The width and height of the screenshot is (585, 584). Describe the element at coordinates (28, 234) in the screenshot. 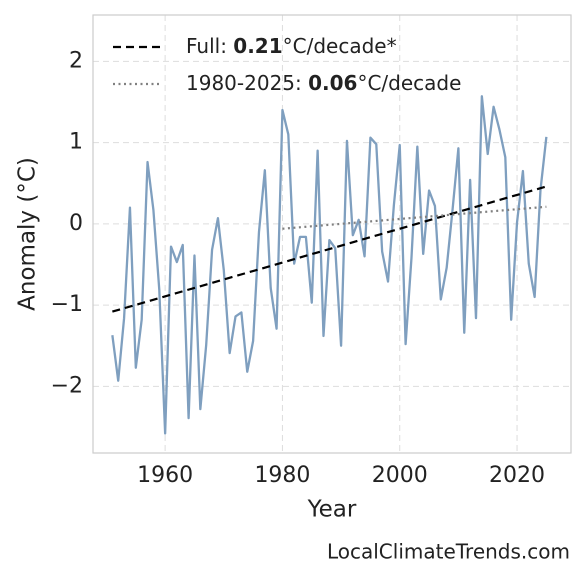

I see `y-axis-label: Anomaly (°C)` at that location.